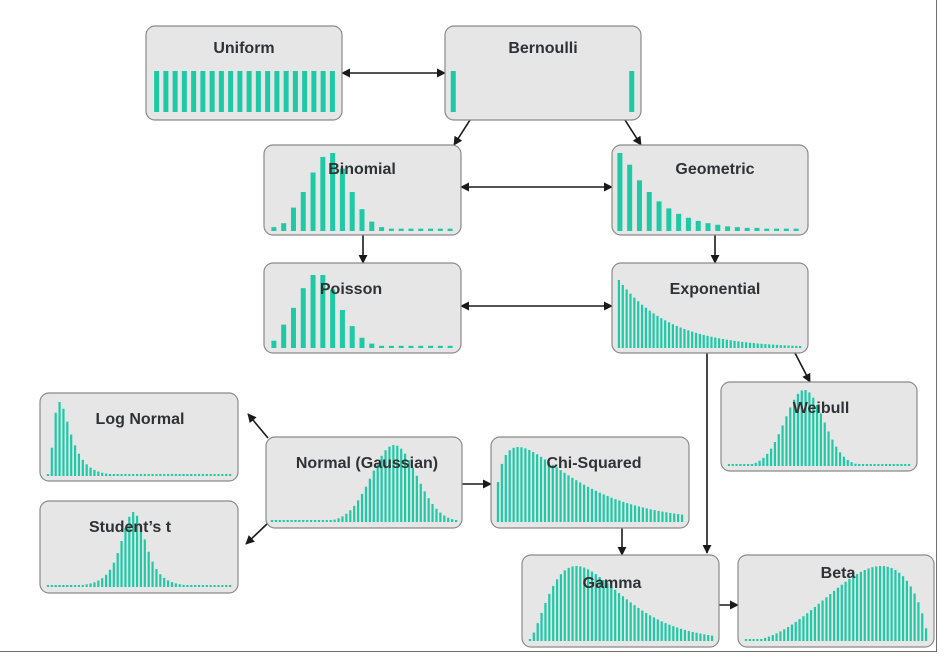  Describe the element at coordinates (364, 482) in the screenshot. I see `node-normal: Normal (Gaussian)` at that location.